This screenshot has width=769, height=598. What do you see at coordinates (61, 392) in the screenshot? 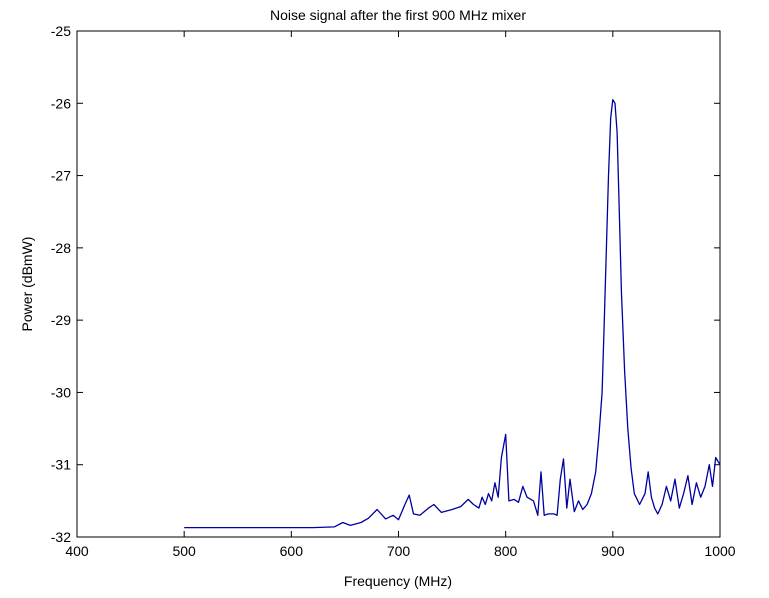
I see `y-tick-label: -30` at bounding box center [61, 392].